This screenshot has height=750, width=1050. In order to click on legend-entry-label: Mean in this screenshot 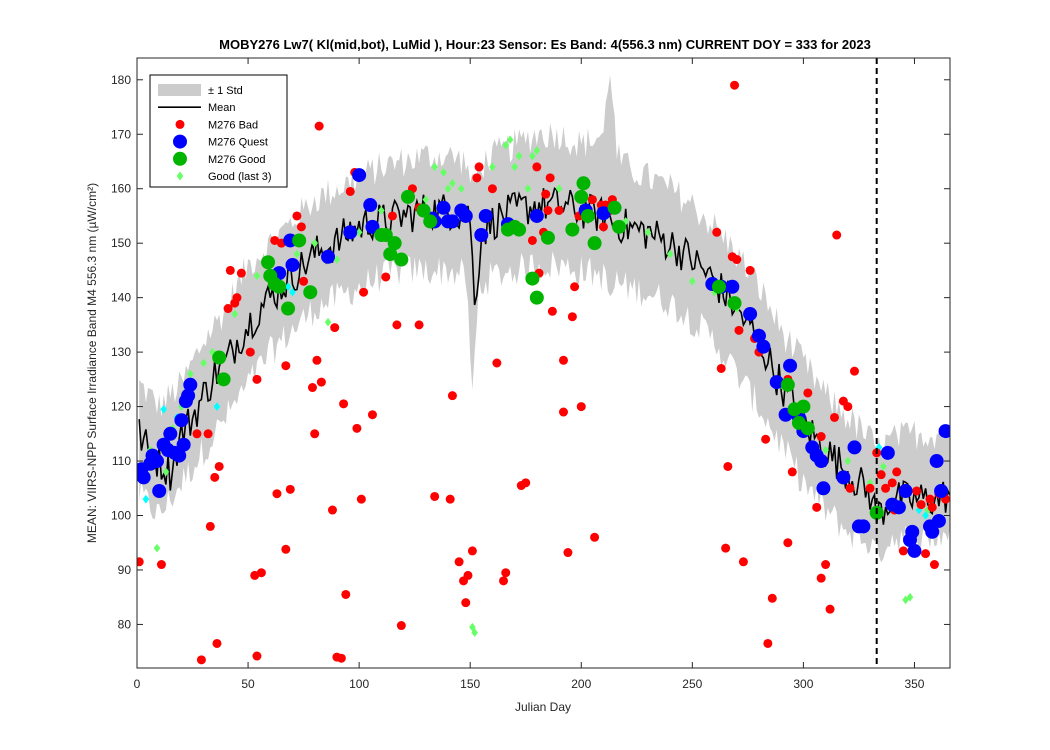, I will do `click(222, 108)`.